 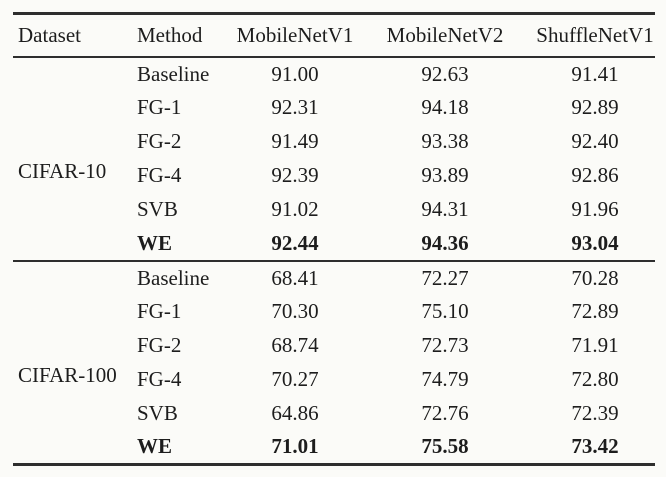 What do you see at coordinates (67, 374) in the screenshot?
I see `dataset-label-cifar-100: CIFAR-100` at bounding box center [67, 374].